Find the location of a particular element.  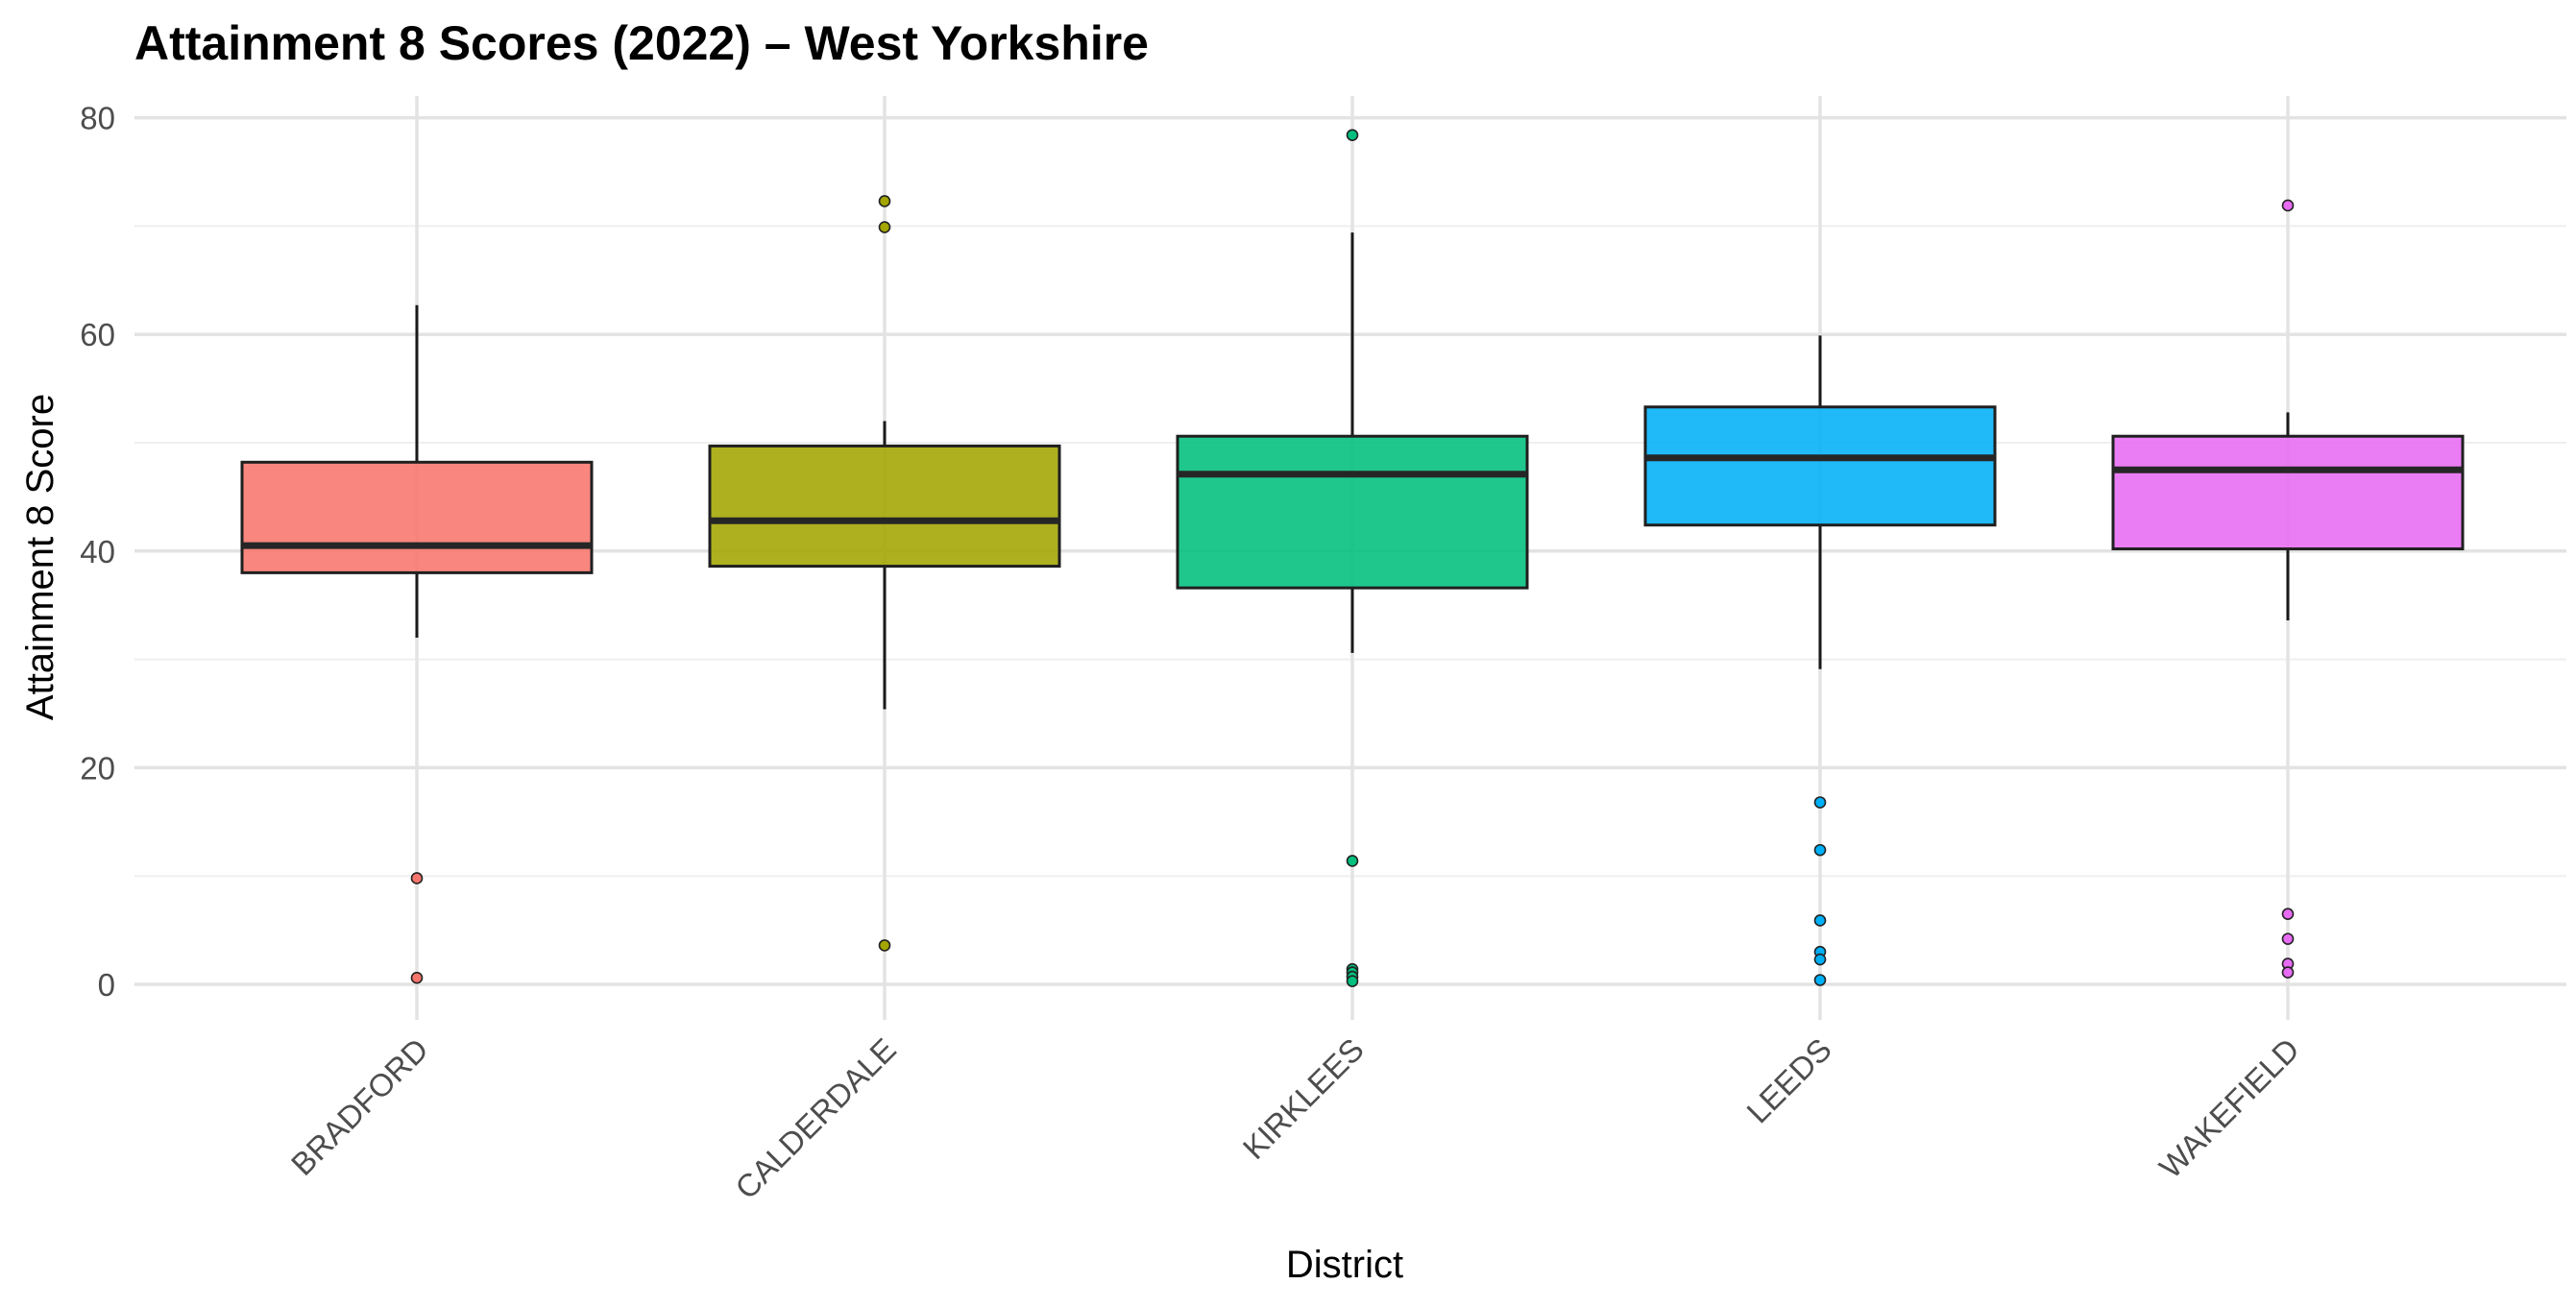

box-group-wakefield is located at coordinates (2288, 589).